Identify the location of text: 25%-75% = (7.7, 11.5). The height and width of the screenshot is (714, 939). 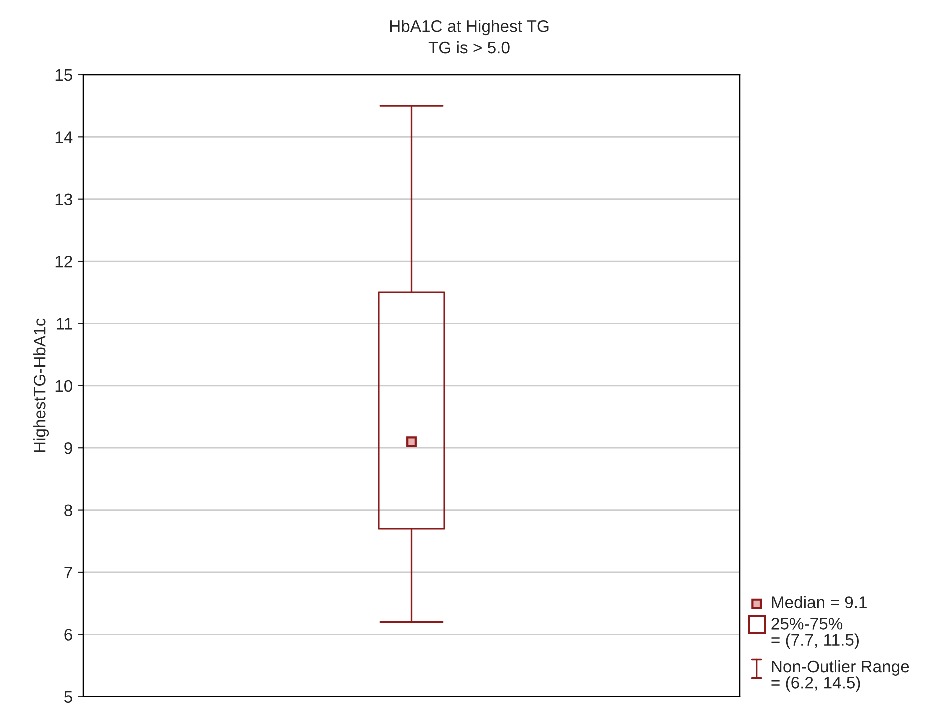
(815, 634).